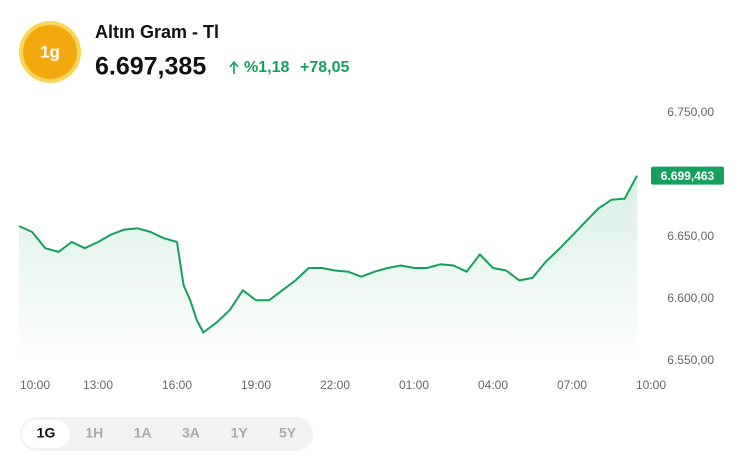 Image resolution: width=748 pixels, height=466 pixels. I want to click on change-pct: %1,18, so click(266, 67).